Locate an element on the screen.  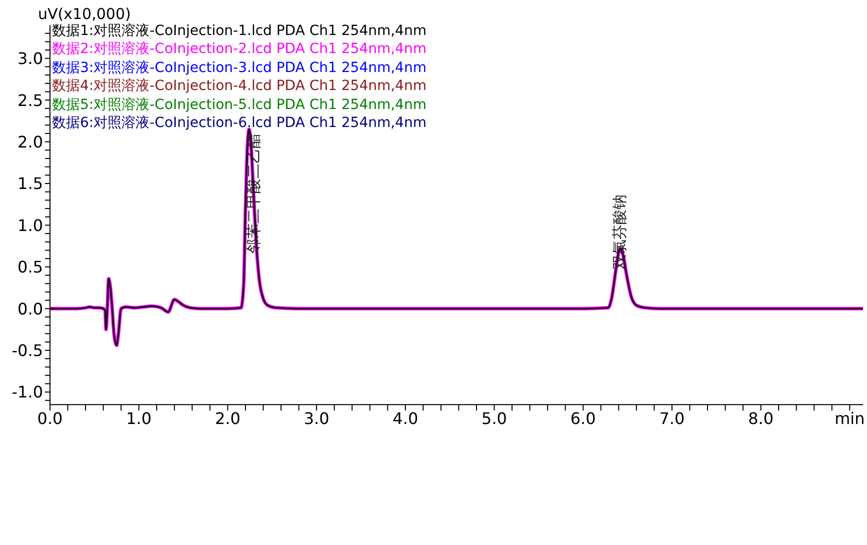
legend-label: 数据4:对照溶液-CoInjection-4.lcd PDA Ch1 254nm,4nm is located at coordinates (239, 86).